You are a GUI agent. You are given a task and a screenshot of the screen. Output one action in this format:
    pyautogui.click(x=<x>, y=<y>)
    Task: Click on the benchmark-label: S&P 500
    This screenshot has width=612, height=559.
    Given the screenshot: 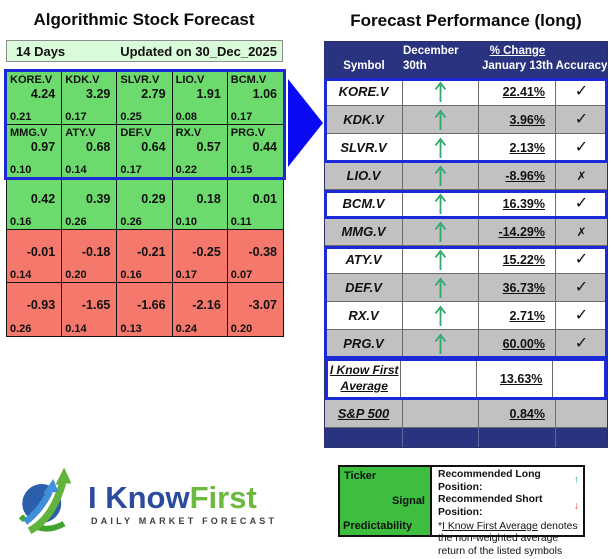 What is the action you would take?
    pyautogui.click(x=363, y=413)
    